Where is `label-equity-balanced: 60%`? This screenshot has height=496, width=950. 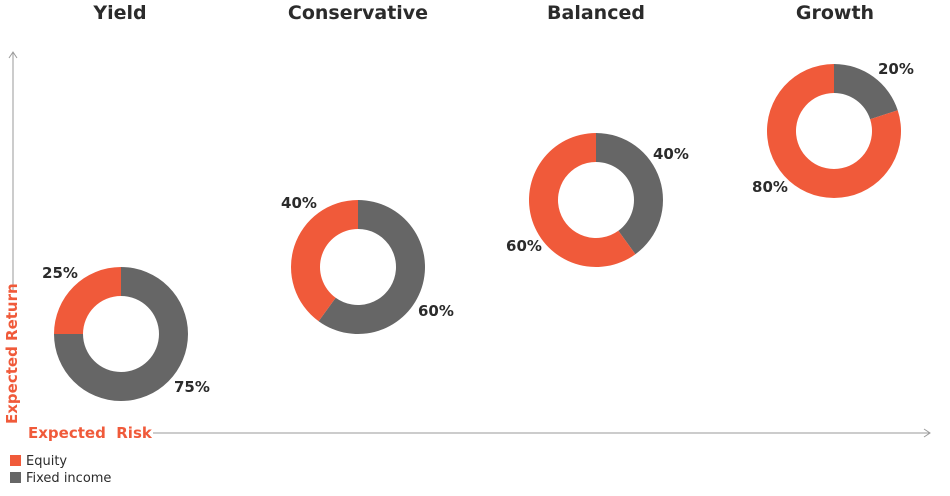
label-equity-balanced: 60% is located at coordinates (524, 246).